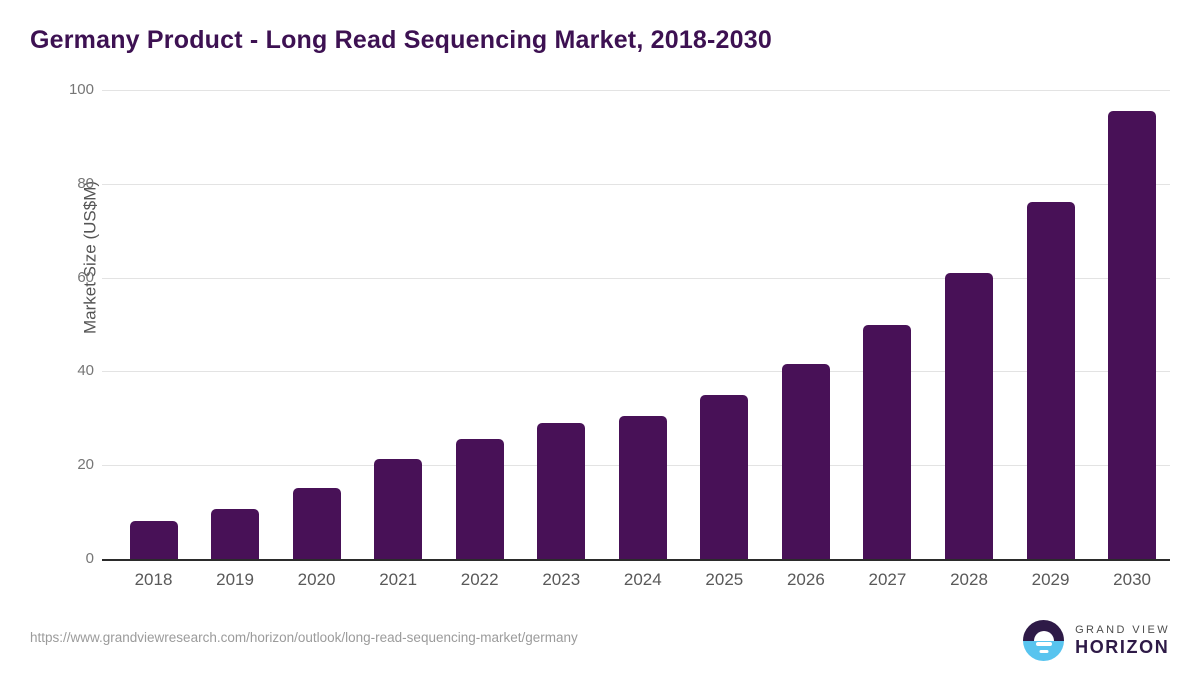 The width and height of the screenshot is (1200, 675). I want to click on logo-sky-half, so click(1044, 630).